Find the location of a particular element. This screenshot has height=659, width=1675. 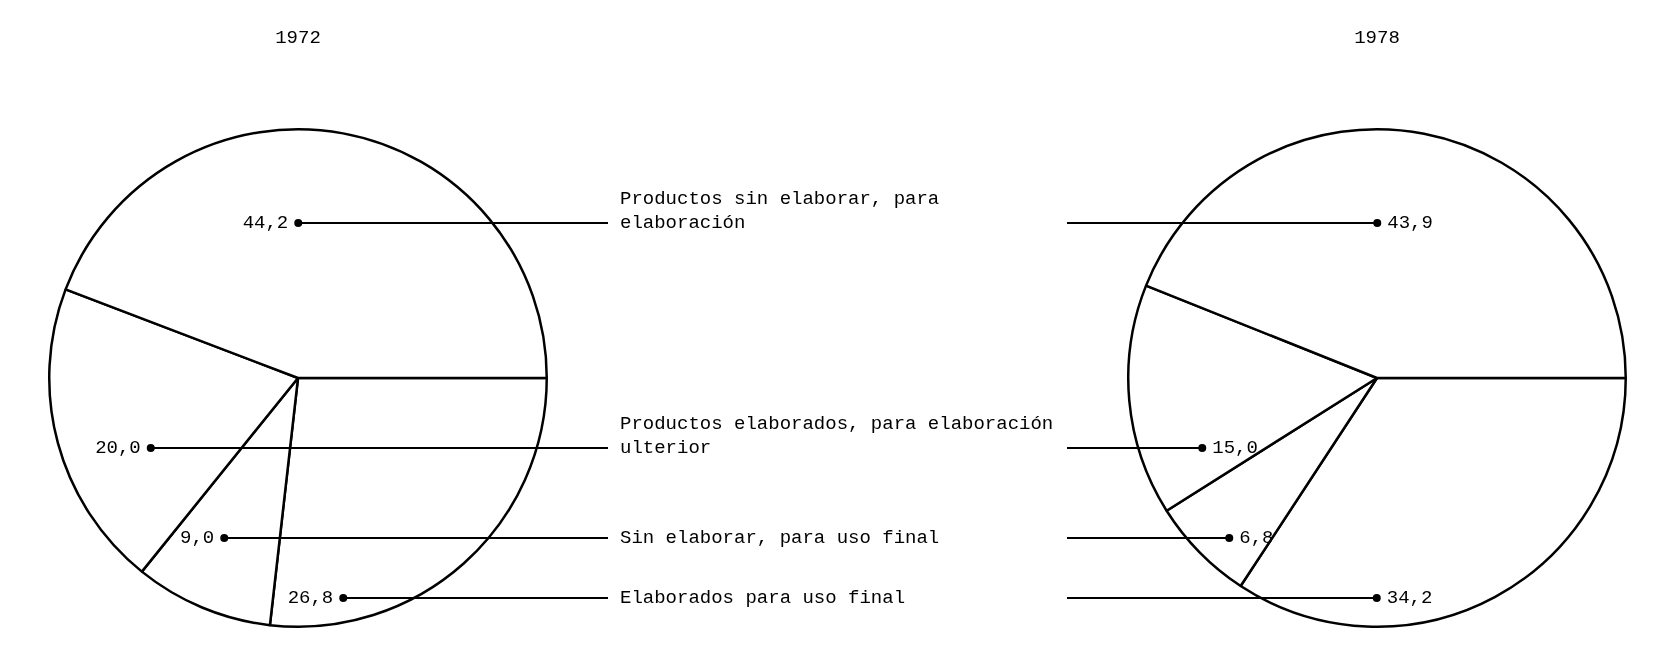

slice-label: 1978 is located at coordinates (1377, 38).